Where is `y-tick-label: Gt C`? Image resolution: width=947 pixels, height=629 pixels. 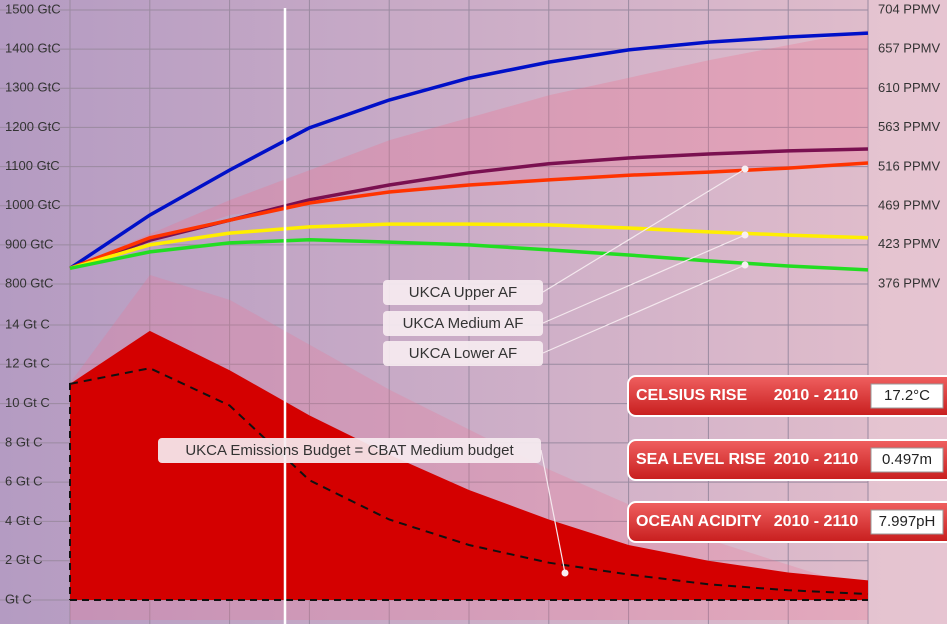
y-tick-label: Gt C is located at coordinates (18, 598).